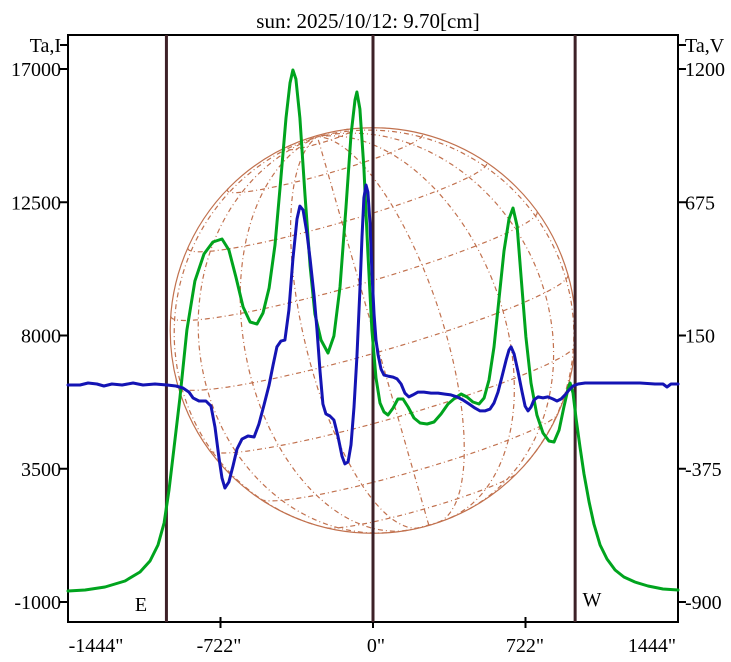 The width and height of the screenshot is (731, 662). I want to click on left-axis-tick-label: 12500, so click(36, 203).